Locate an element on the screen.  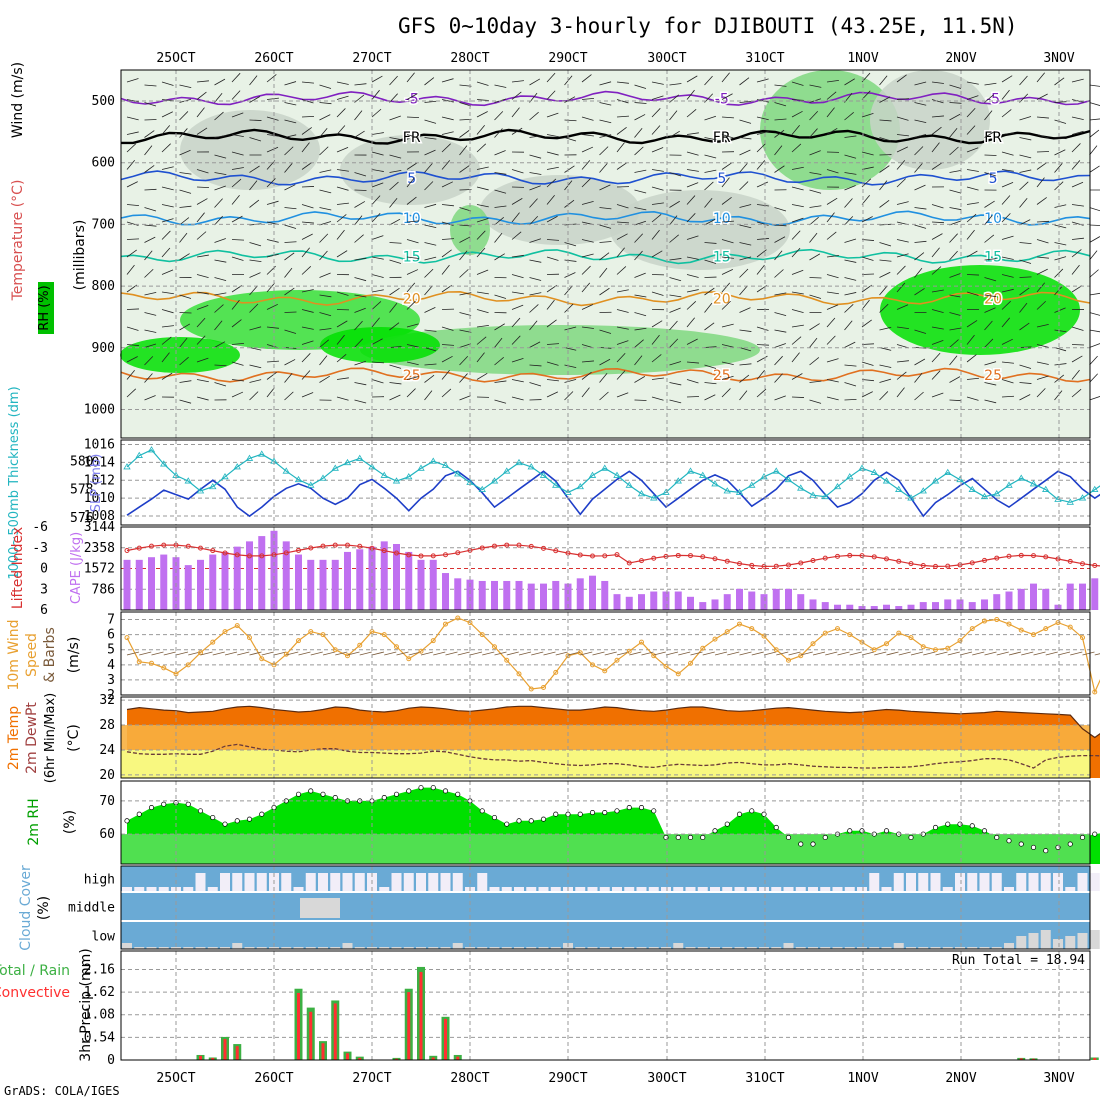
contour-label: 5 is located at coordinates (721, 179).